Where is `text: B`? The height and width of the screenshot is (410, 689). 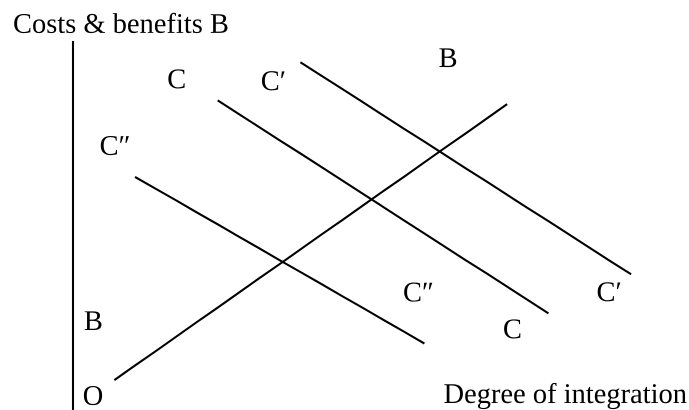 text: B is located at coordinates (447, 58).